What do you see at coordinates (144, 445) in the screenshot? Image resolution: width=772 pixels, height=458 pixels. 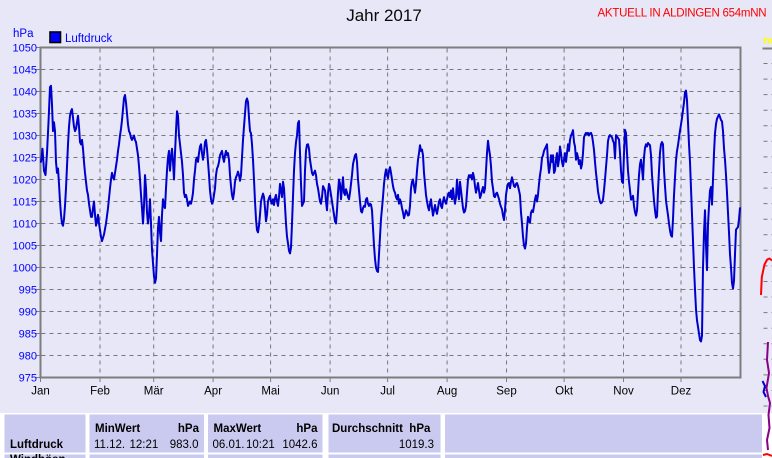 I see `svg-text: 12:21` at bounding box center [144, 445].